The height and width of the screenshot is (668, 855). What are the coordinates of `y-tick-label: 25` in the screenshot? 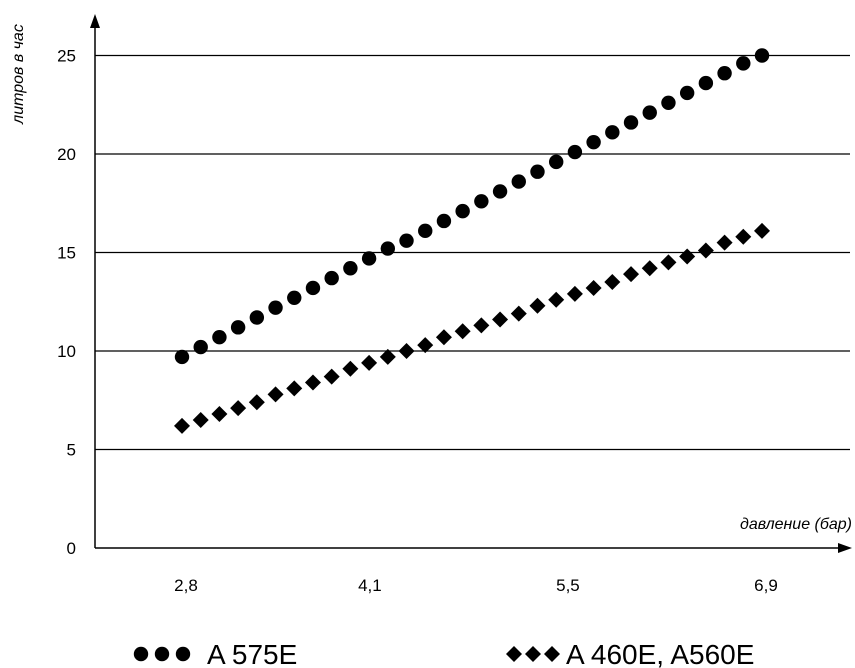 It's located at (66, 56).